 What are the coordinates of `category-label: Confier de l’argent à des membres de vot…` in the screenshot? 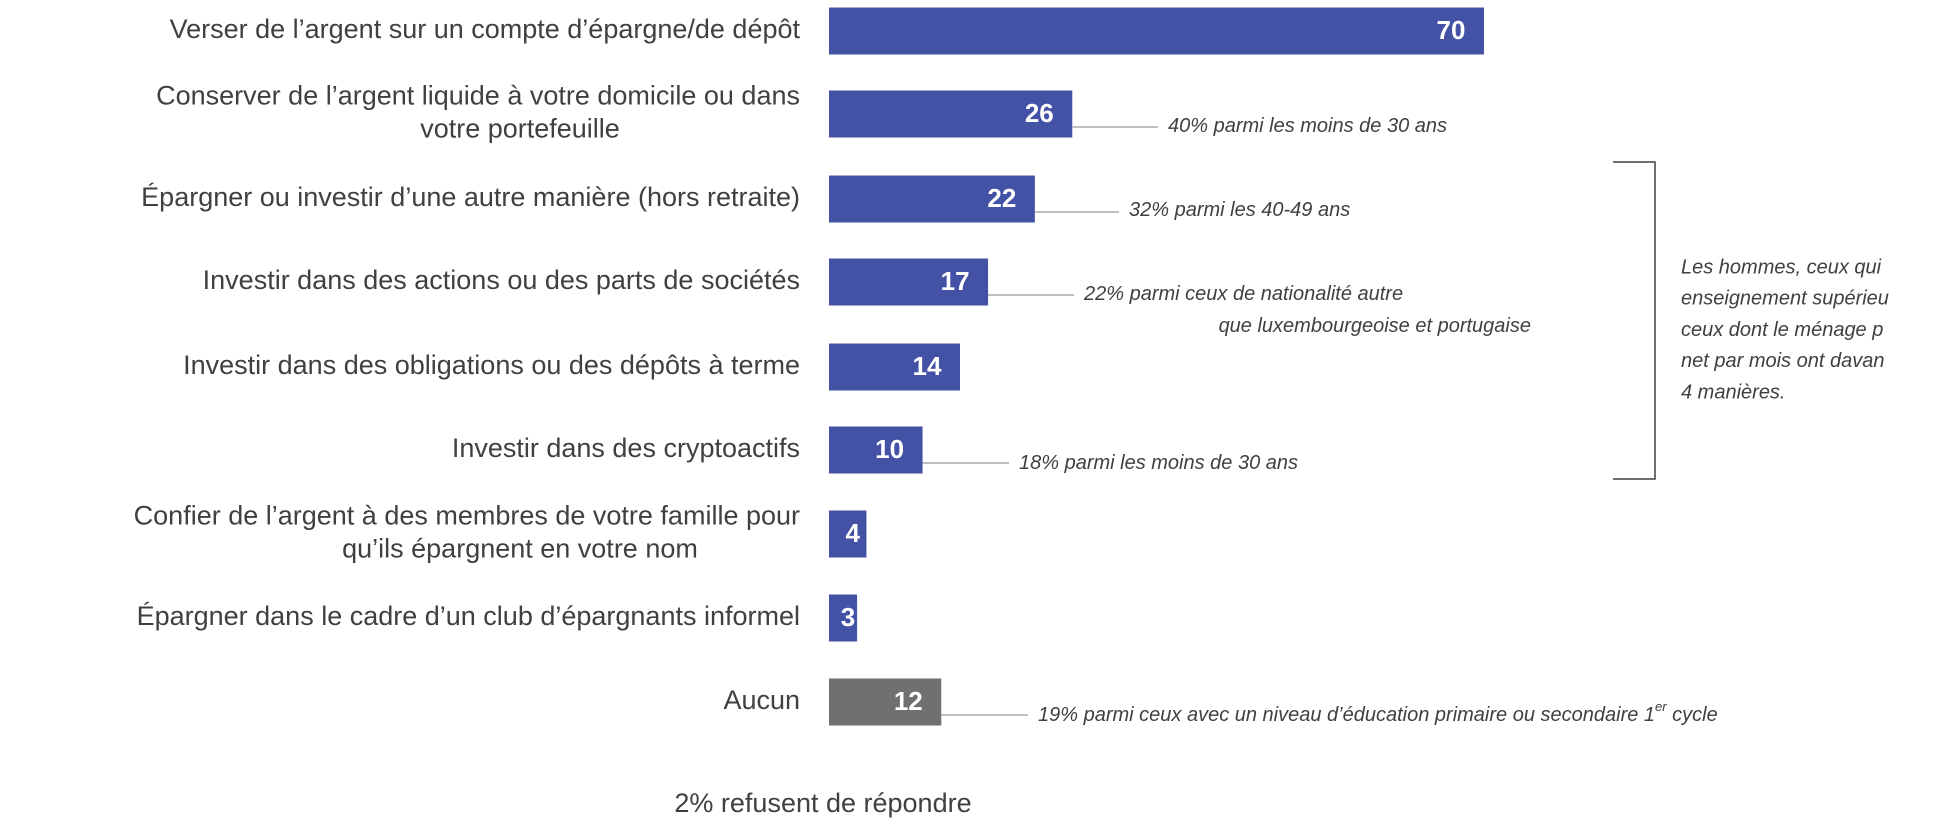 It's located at (467, 516).